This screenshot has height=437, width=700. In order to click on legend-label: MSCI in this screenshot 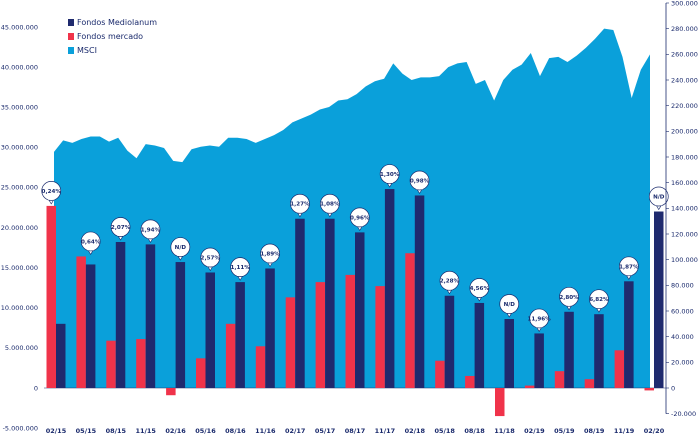, I will do `click(87, 50)`.